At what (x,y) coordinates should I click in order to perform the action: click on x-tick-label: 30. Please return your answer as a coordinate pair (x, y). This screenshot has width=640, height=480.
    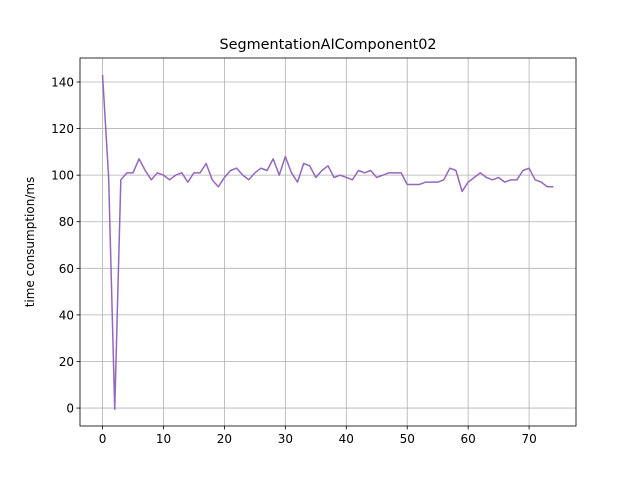
    Looking at the image, I should click on (285, 439).